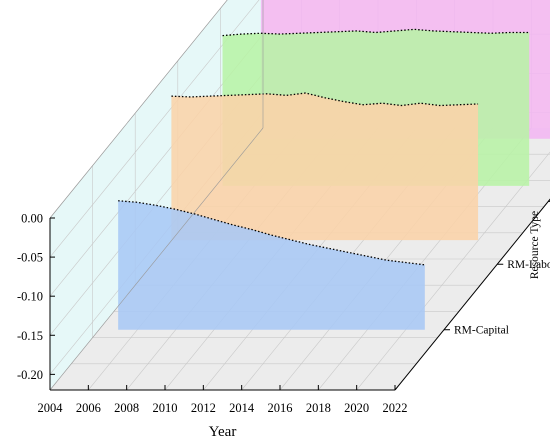 The image size is (550, 442). What do you see at coordinates (280, 408) in the screenshot?
I see `x-tick-label: 2016` at bounding box center [280, 408].